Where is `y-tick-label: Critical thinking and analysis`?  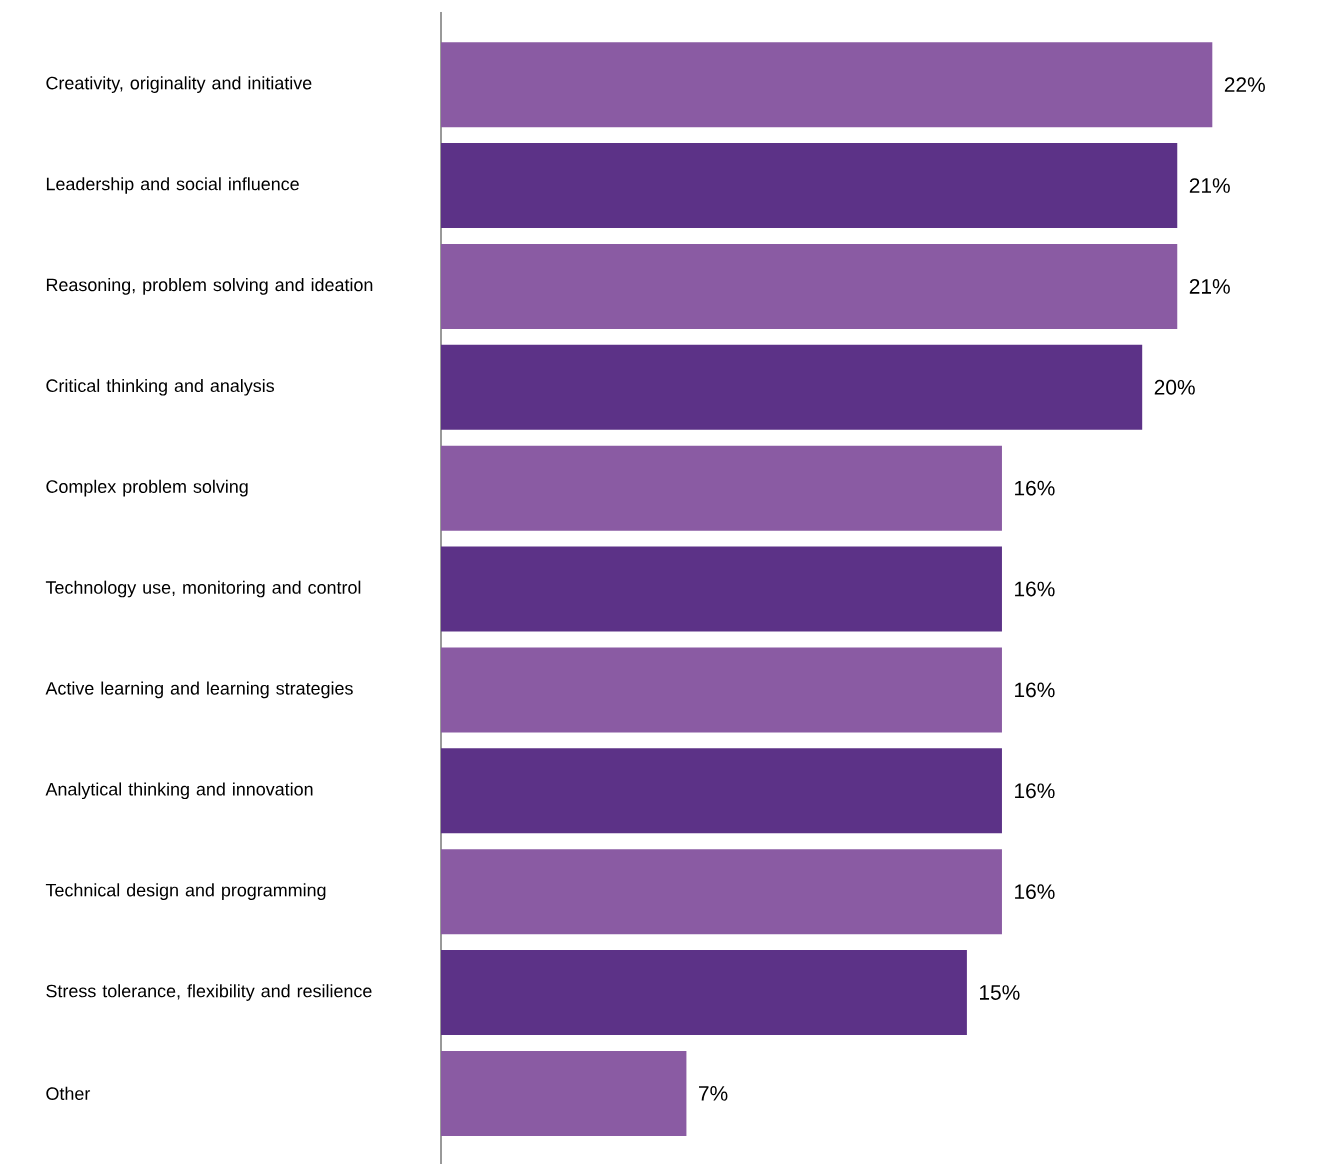 y-tick-label: Critical thinking and analysis is located at coordinates (160, 387).